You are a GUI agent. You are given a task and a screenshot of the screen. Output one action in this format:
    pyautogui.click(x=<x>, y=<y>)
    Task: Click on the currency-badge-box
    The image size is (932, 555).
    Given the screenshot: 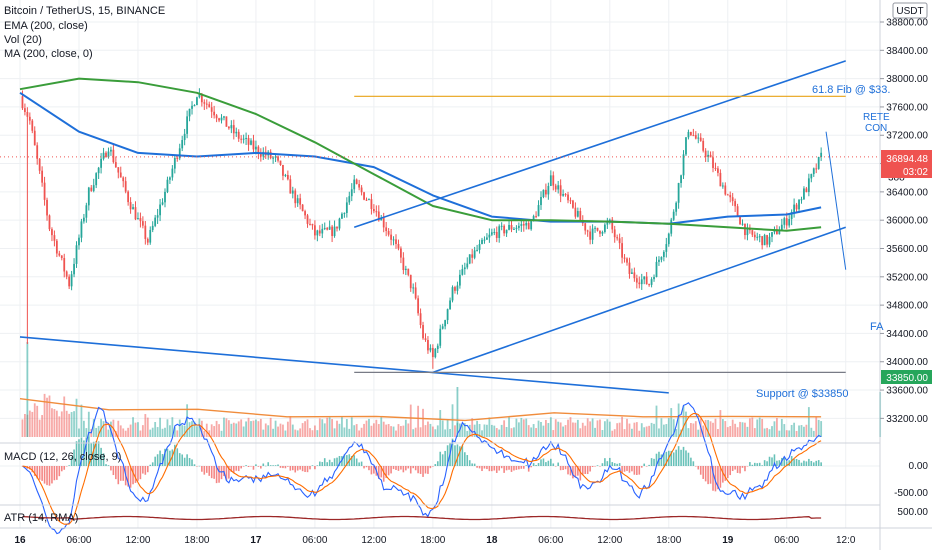 What is the action you would take?
    pyautogui.click(x=910, y=10)
    